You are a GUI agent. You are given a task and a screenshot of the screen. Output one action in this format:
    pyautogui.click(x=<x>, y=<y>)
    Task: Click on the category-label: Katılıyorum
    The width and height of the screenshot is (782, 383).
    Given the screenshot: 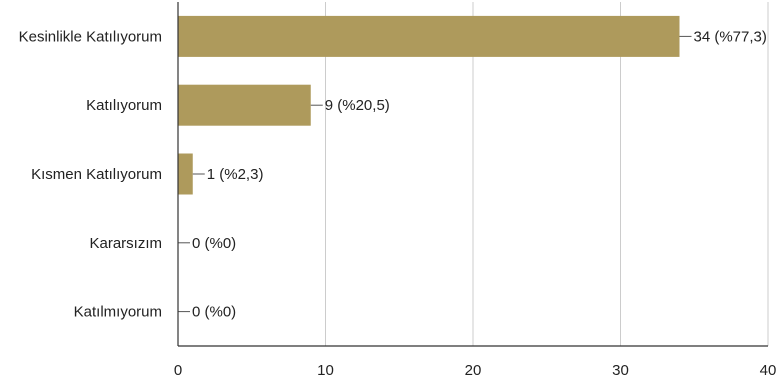 What is the action you would take?
    pyautogui.click(x=124, y=105)
    